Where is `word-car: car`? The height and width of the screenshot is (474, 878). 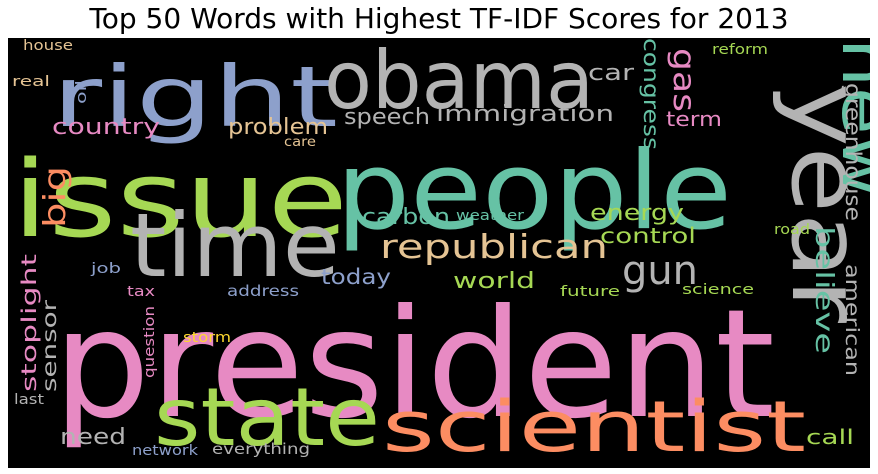
word-car: car is located at coordinates (611, 73).